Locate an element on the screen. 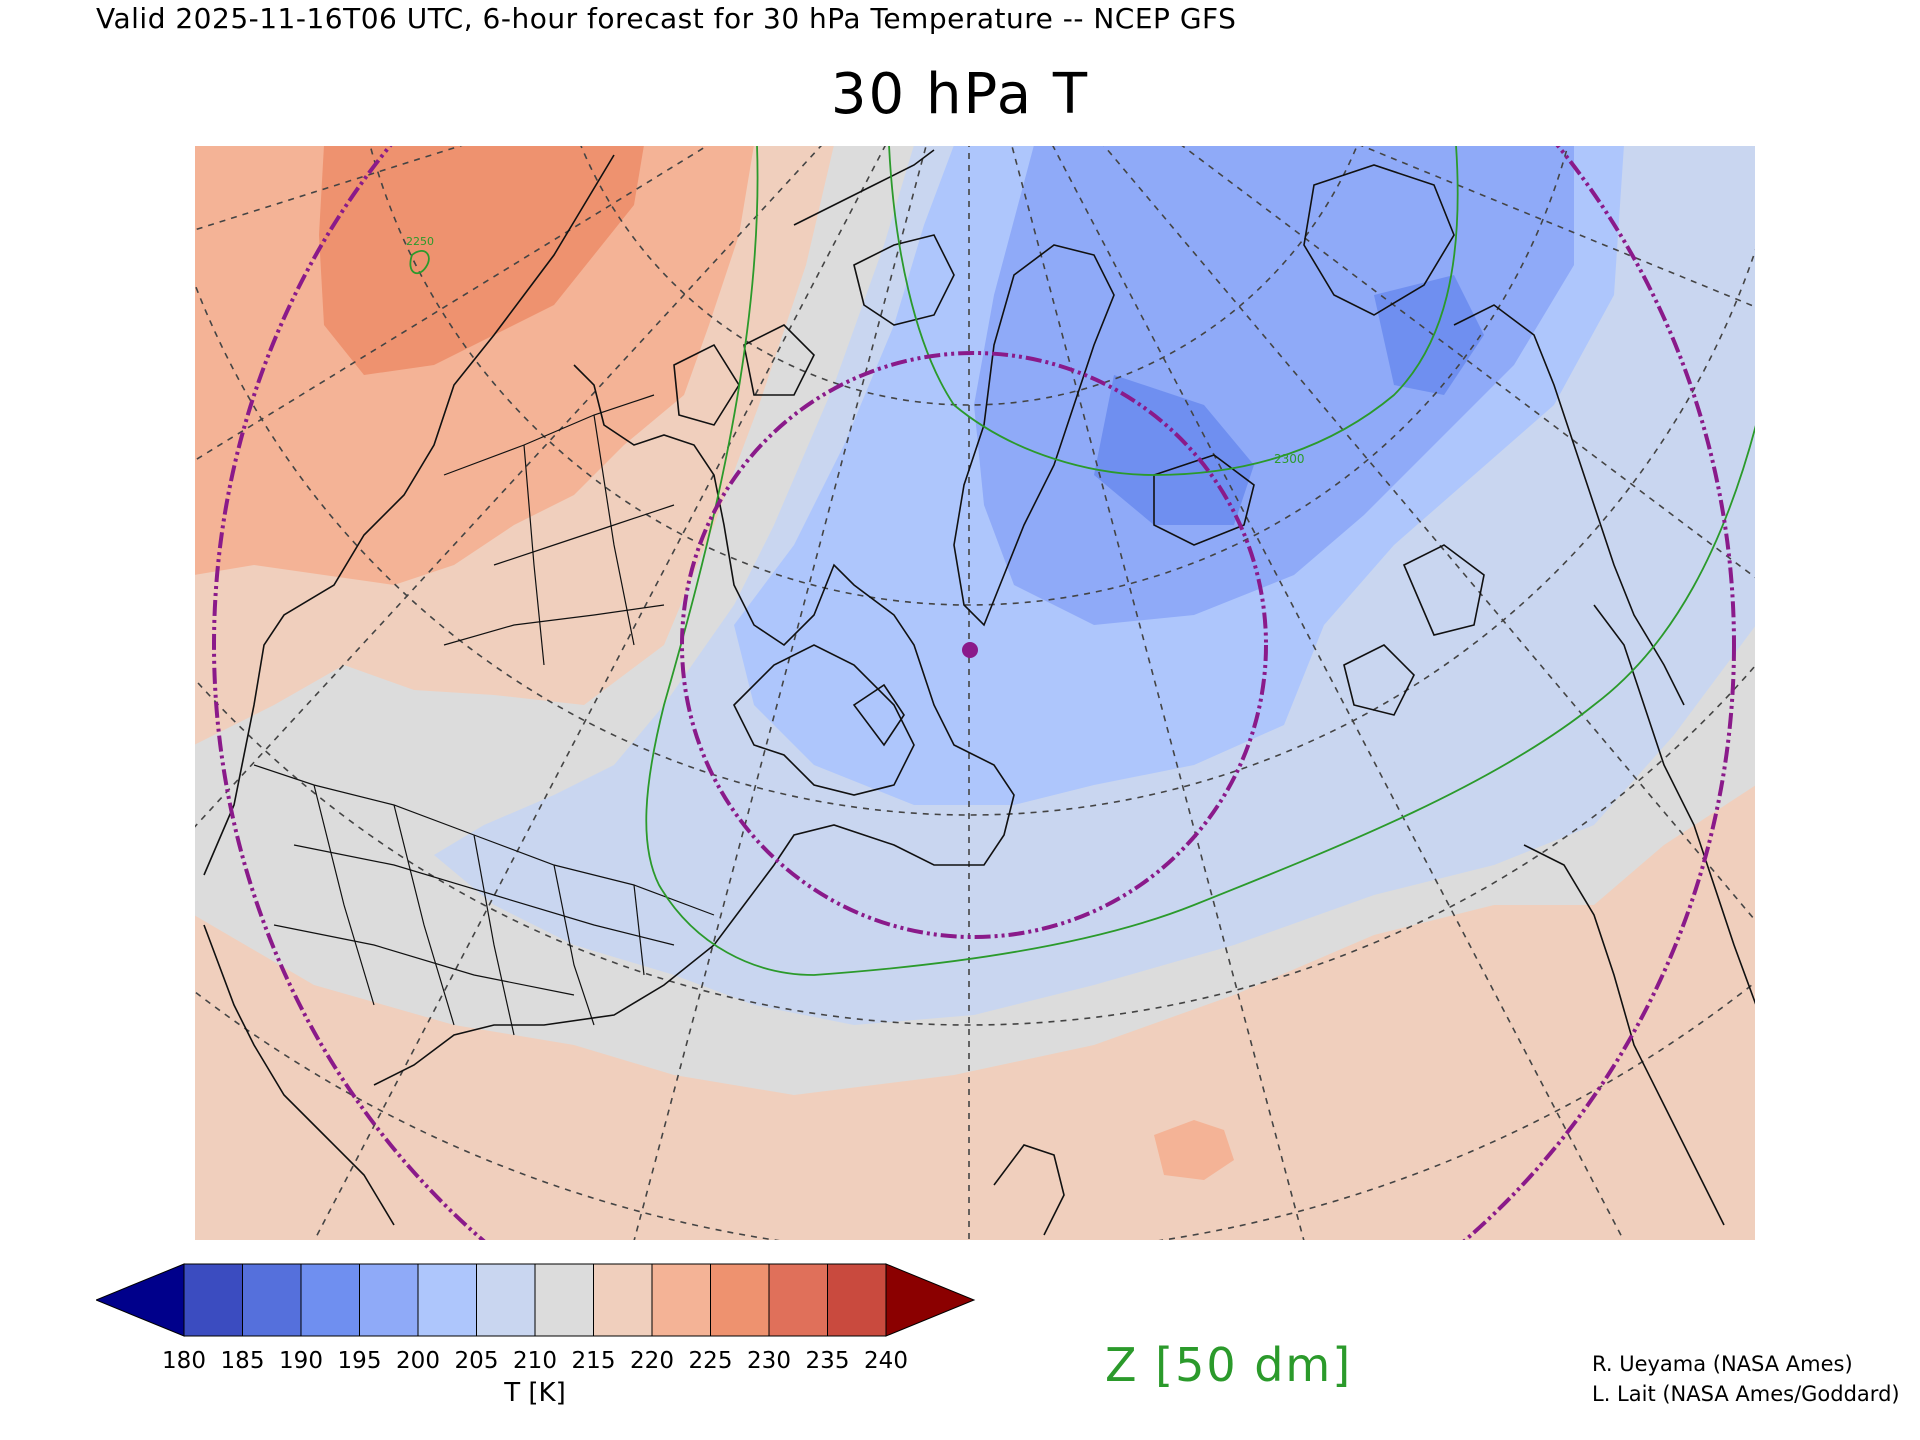  colorbar-tick-label: 190 is located at coordinates (301, 1361).